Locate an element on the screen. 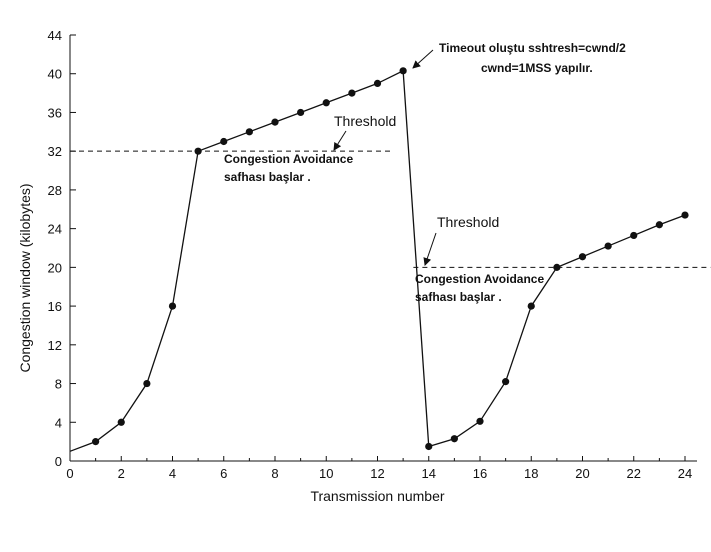  y-axis-title: Congestion window (kilobytes) is located at coordinates (25, 277).